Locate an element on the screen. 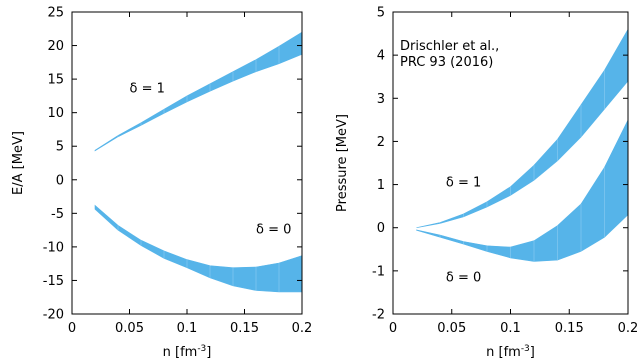 This screenshot has height=364, width=641. y-tick-label: -5 is located at coordinates (57, 214).